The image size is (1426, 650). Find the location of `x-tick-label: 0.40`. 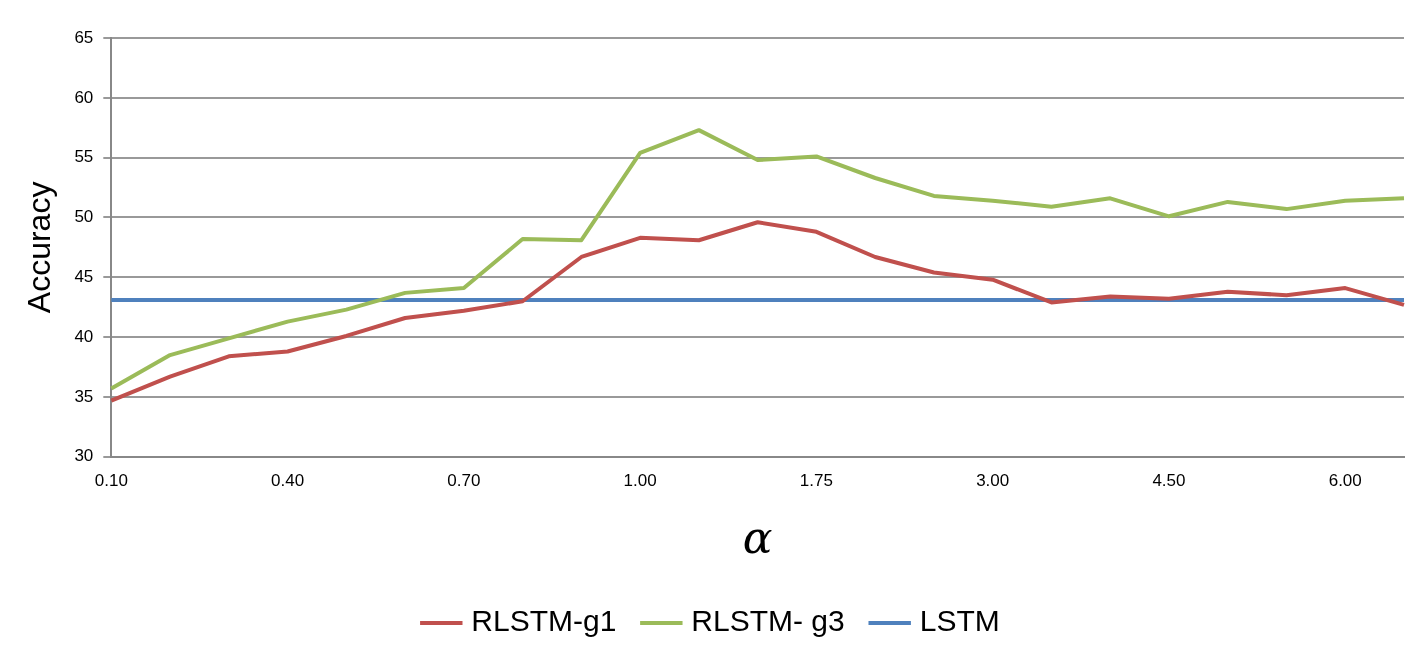

x-tick-label: 0.40 is located at coordinates (288, 480).